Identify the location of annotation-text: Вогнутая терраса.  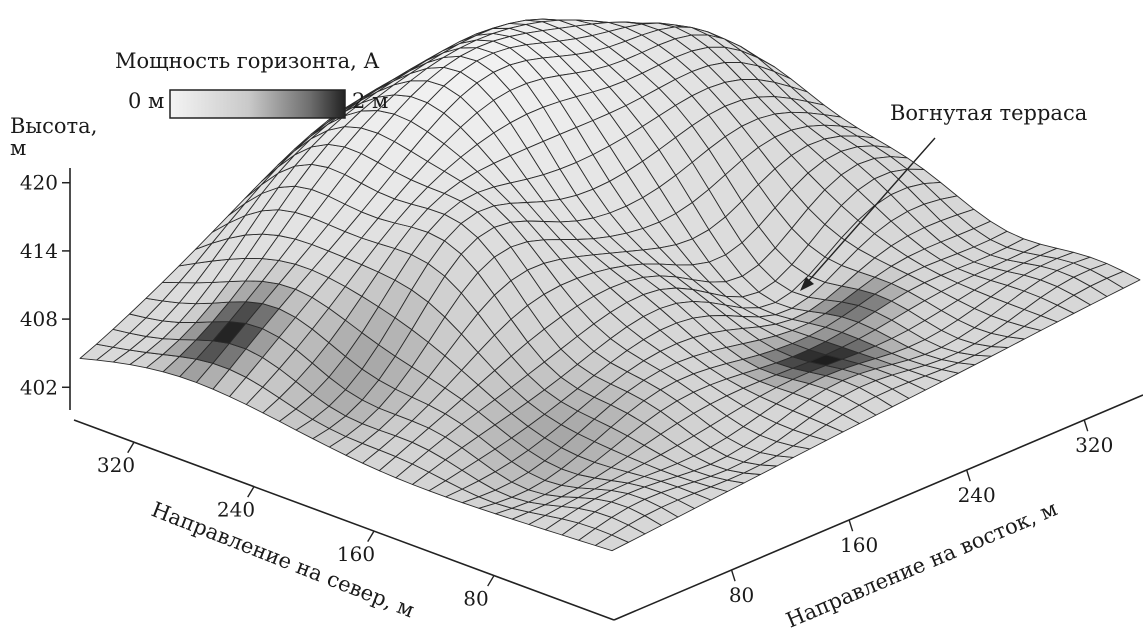
(988, 113).